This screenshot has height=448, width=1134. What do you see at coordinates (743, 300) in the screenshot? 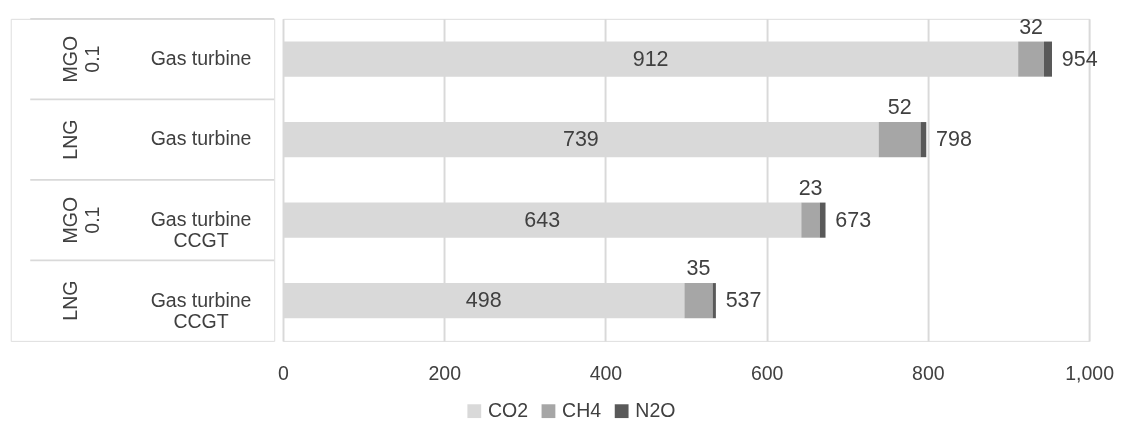
I see `total-label: 537` at bounding box center [743, 300].